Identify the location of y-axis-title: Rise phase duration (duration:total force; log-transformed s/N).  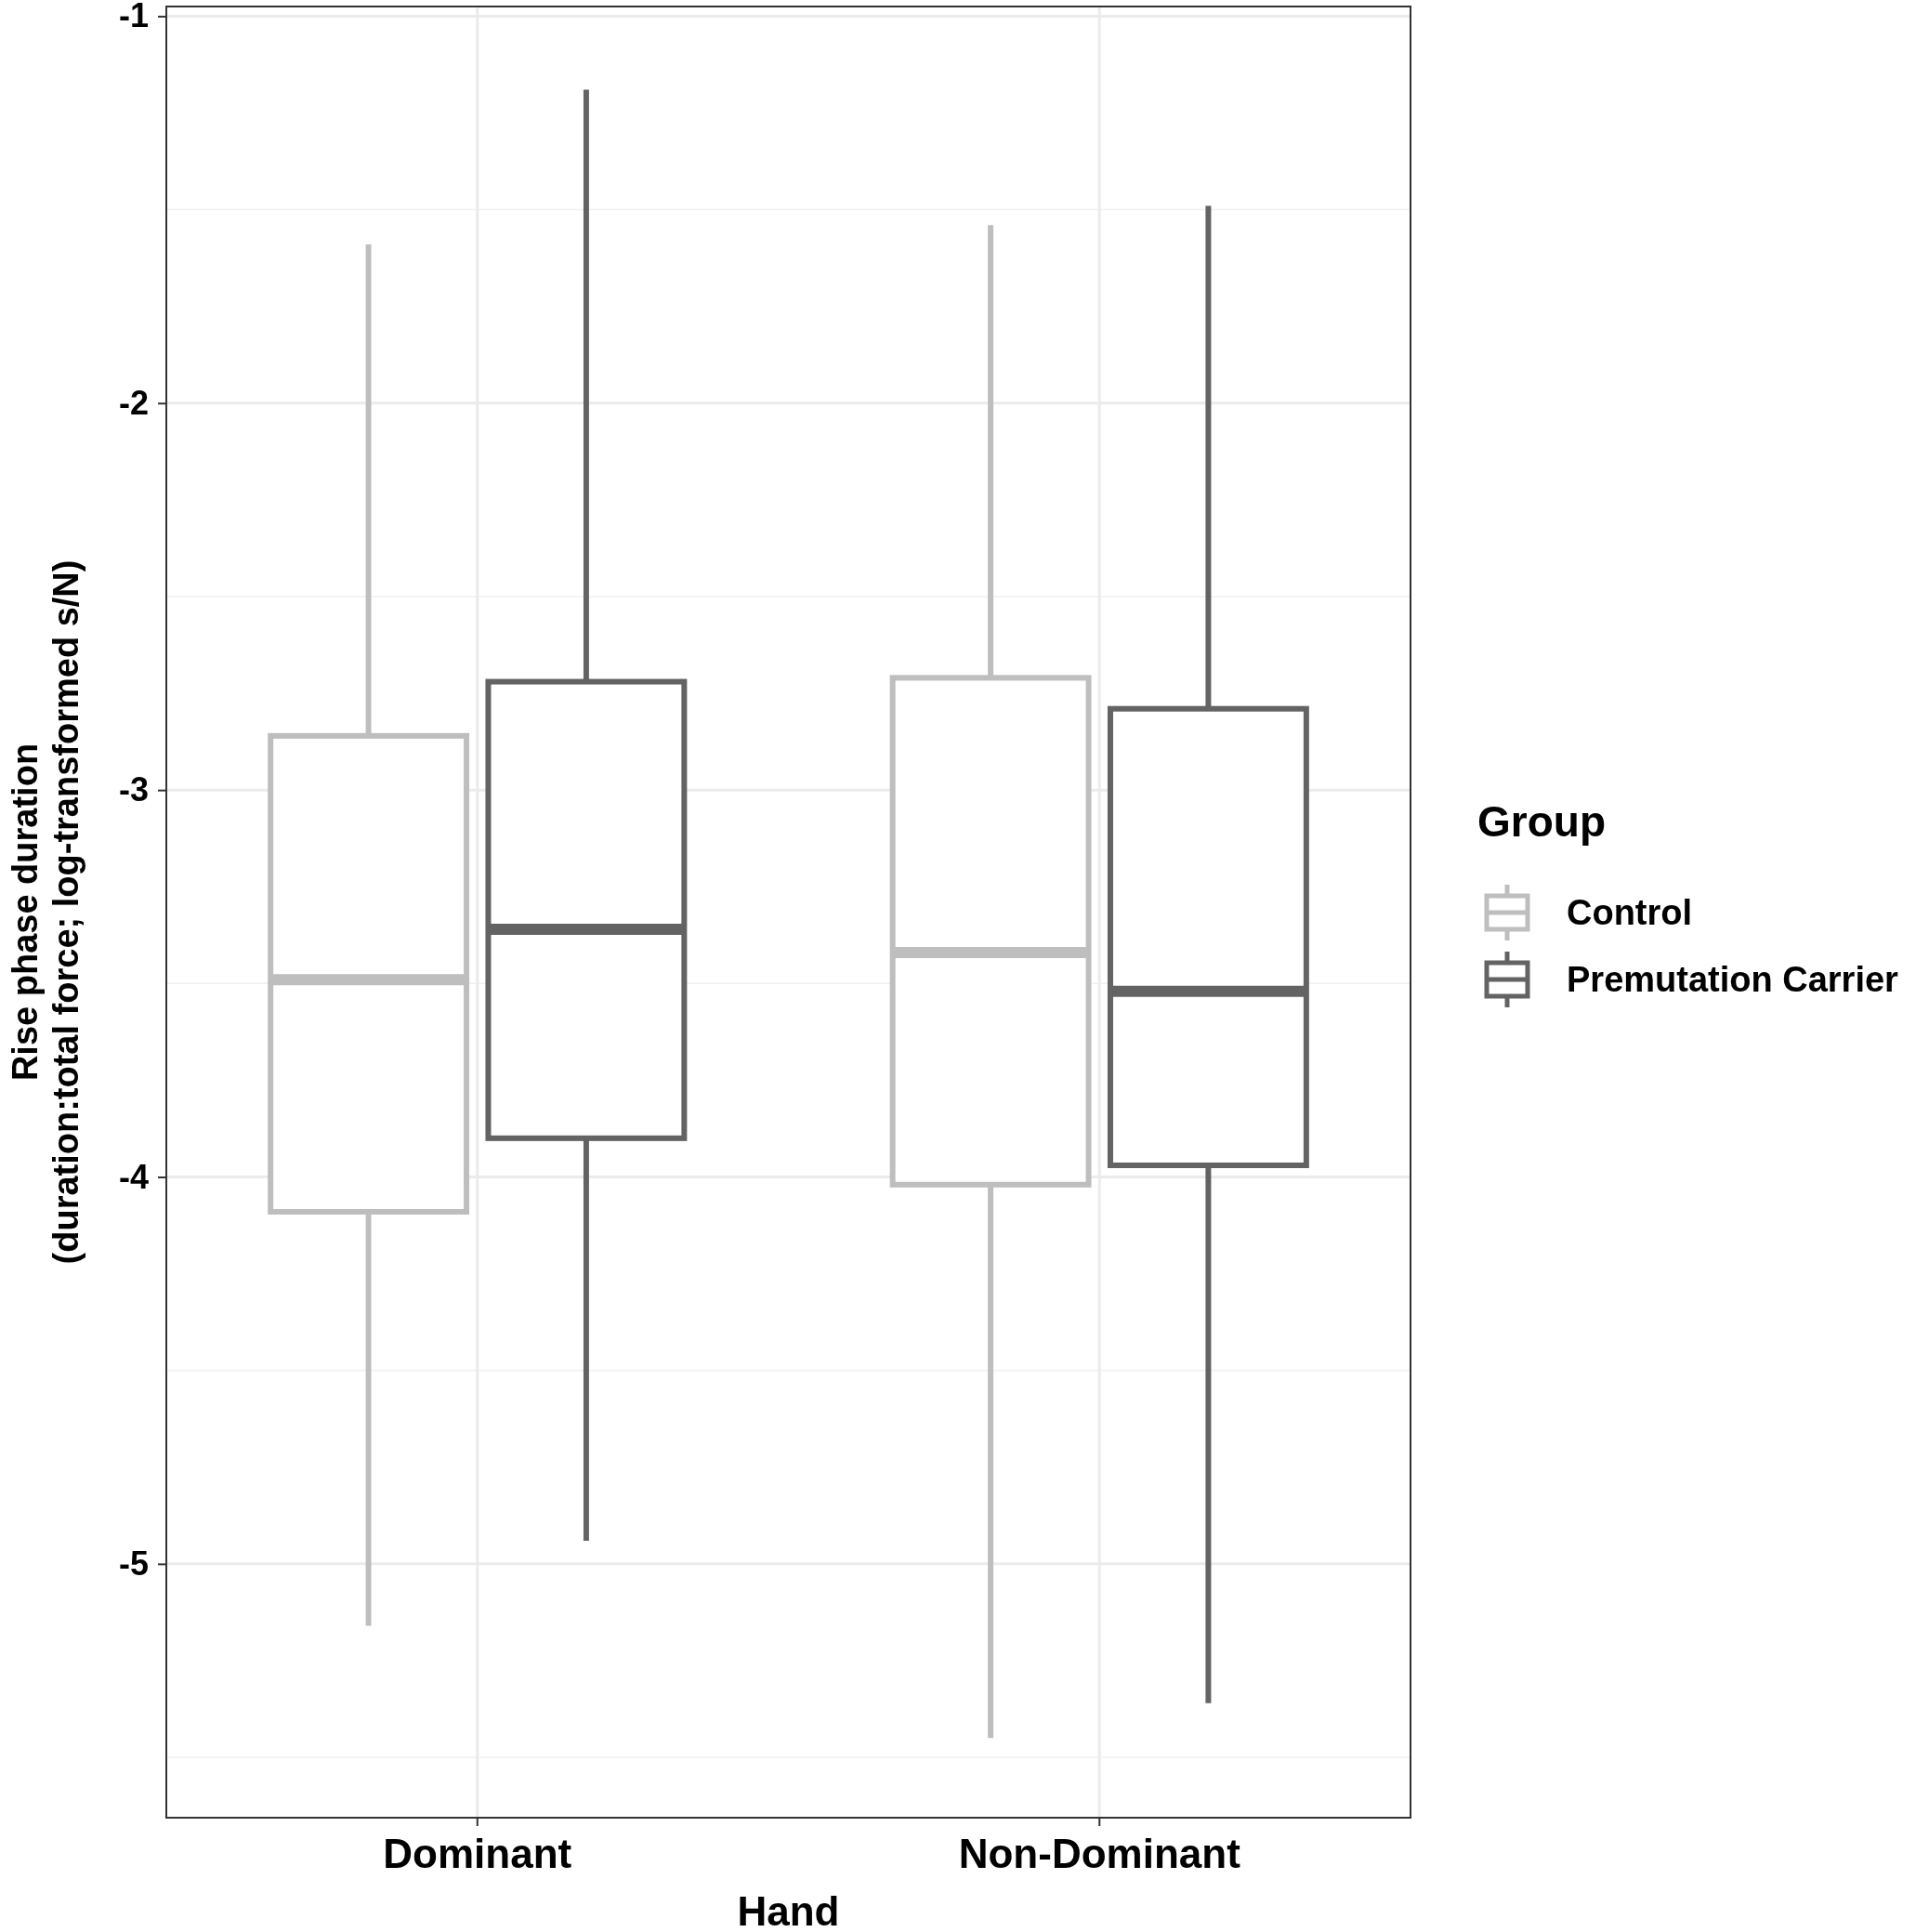
(46, 912).